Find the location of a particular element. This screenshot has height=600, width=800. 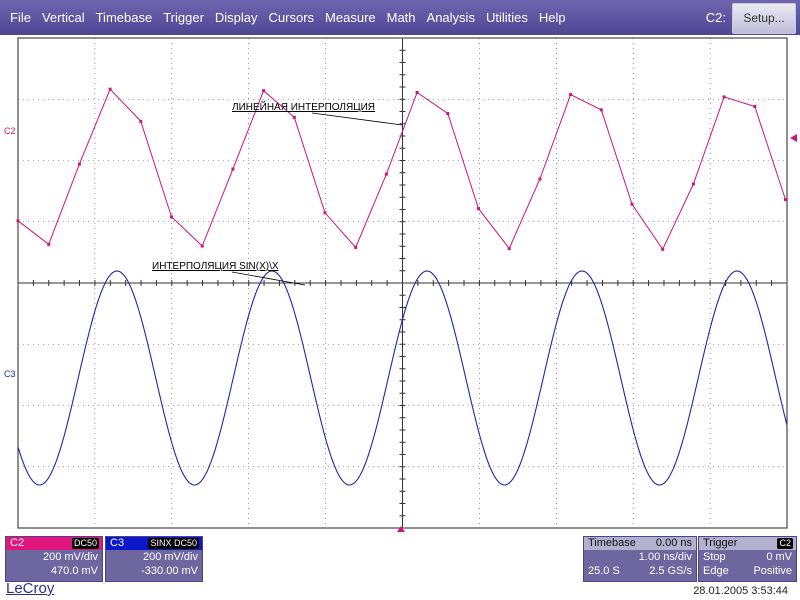

menu-help: Help is located at coordinates (552, 17).